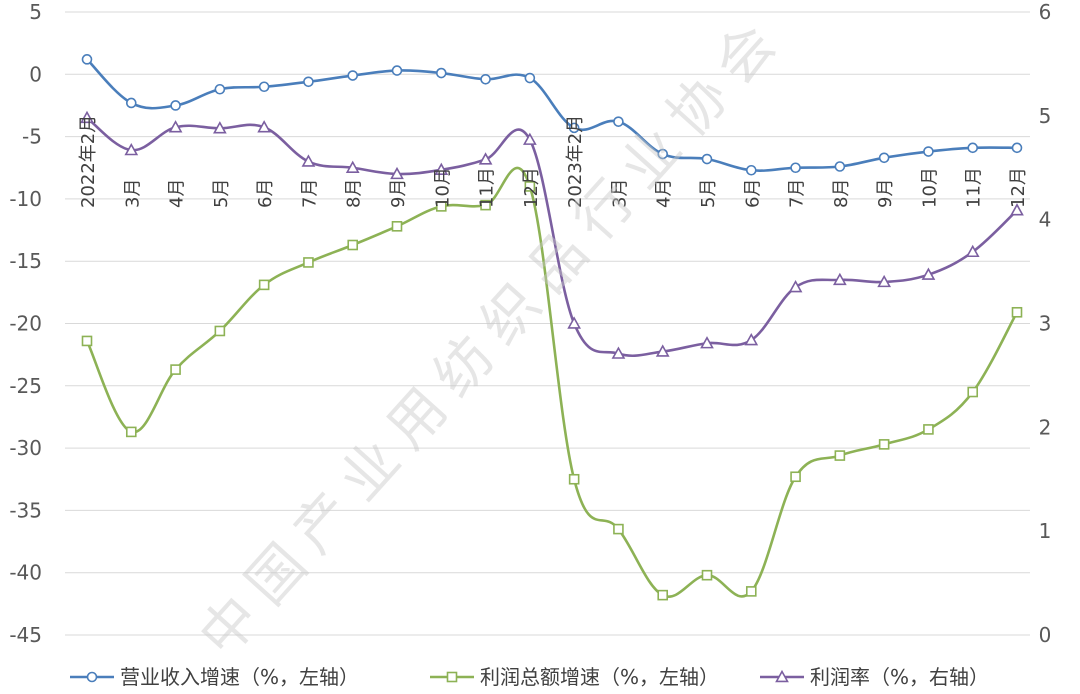 The height and width of the screenshot is (694, 1080). Describe the element at coordinates (35, 74) in the screenshot. I see `left-tick-label: 0` at that location.